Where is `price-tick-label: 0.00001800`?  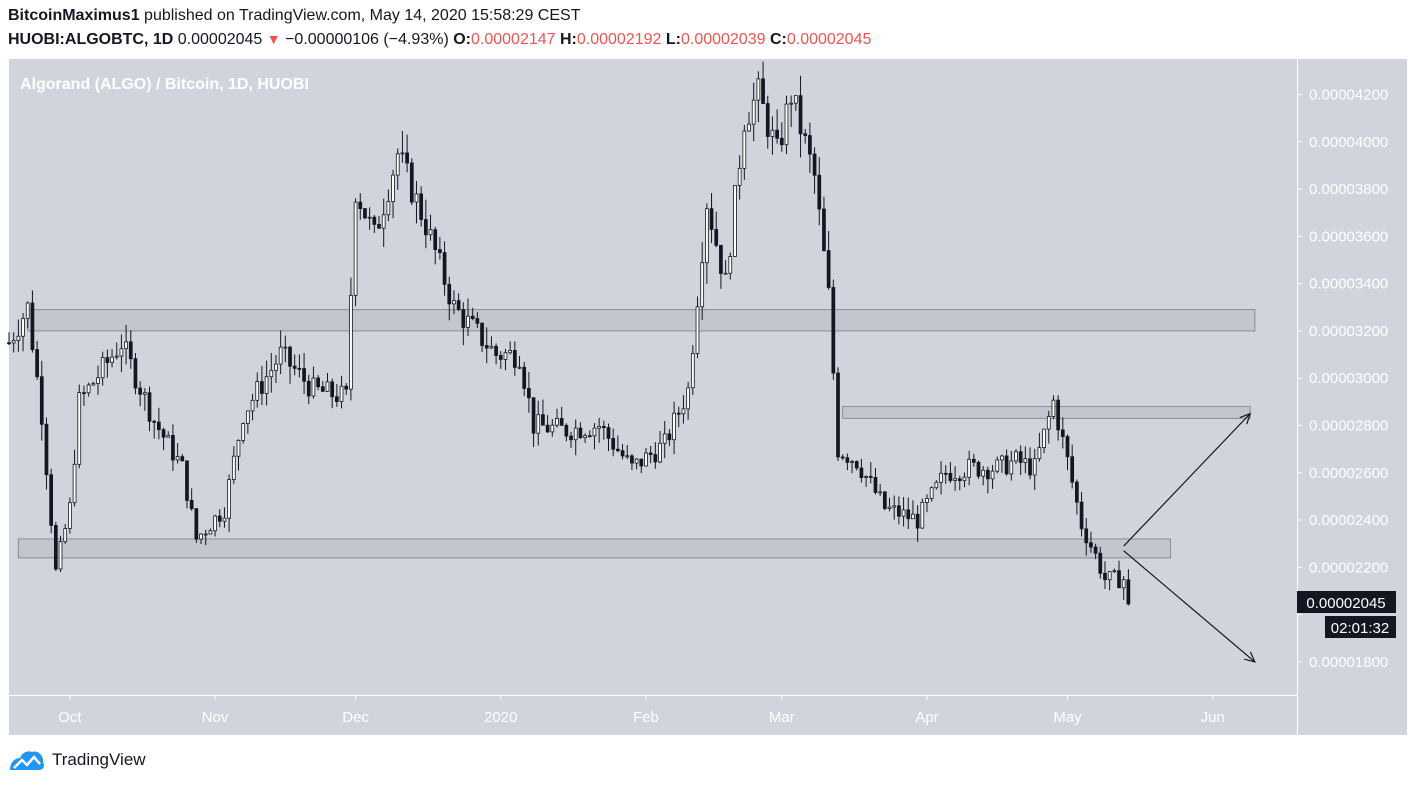 price-tick-label: 0.00001800 is located at coordinates (1348, 662).